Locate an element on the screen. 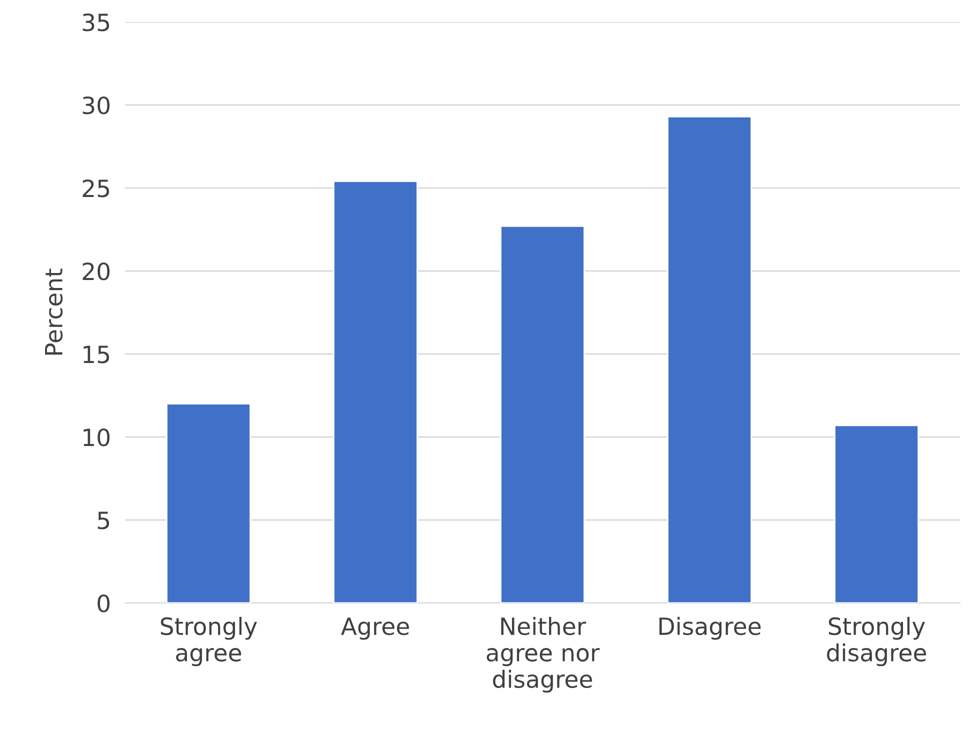  x-tick-label: Strongly disagree is located at coordinates (876, 641).